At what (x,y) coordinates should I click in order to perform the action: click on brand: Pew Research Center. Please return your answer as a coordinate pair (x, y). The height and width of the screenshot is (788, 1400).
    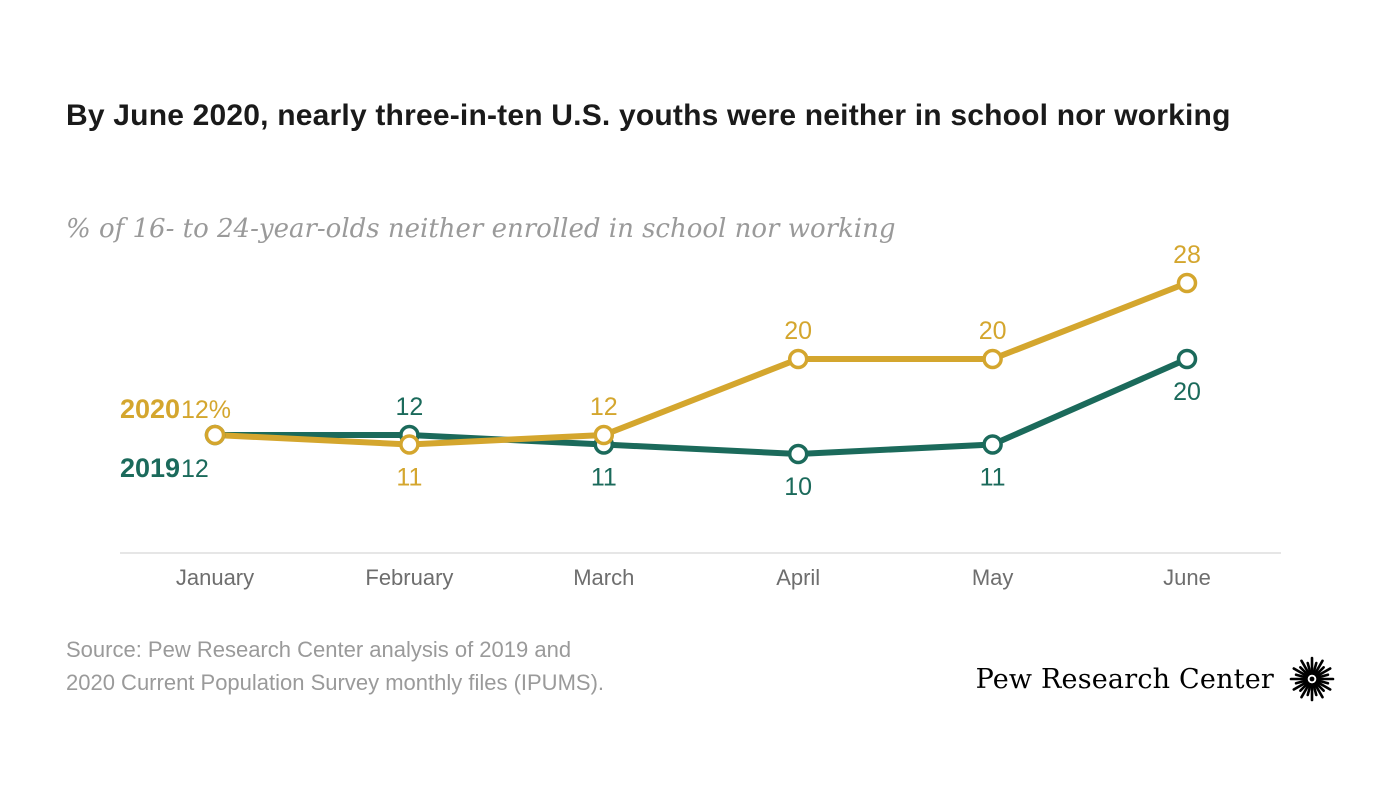
    Looking at the image, I should click on (1156, 679).